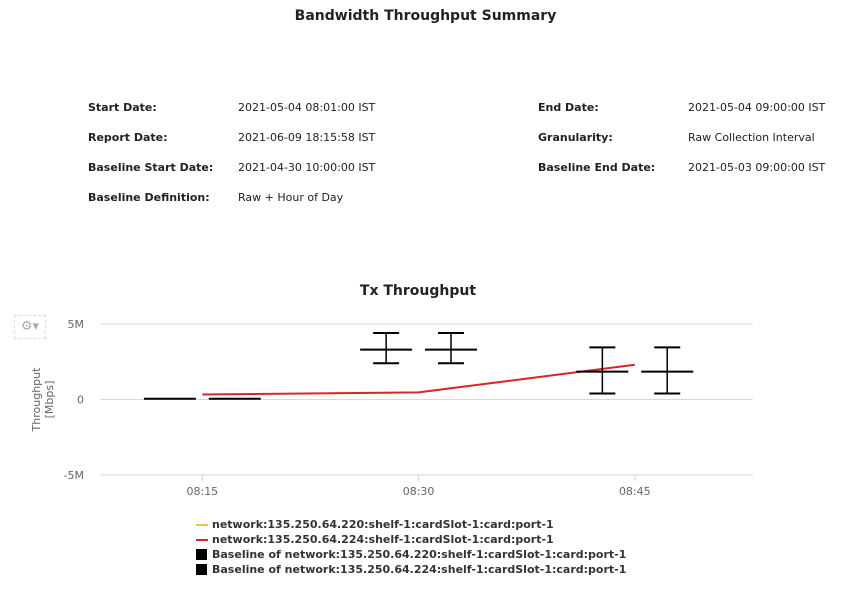 The width and height of the screenshot is (851, 590). I want to click on baseline-start-value: 2021-04-30 10:00:00 IST, so click(307, 167).